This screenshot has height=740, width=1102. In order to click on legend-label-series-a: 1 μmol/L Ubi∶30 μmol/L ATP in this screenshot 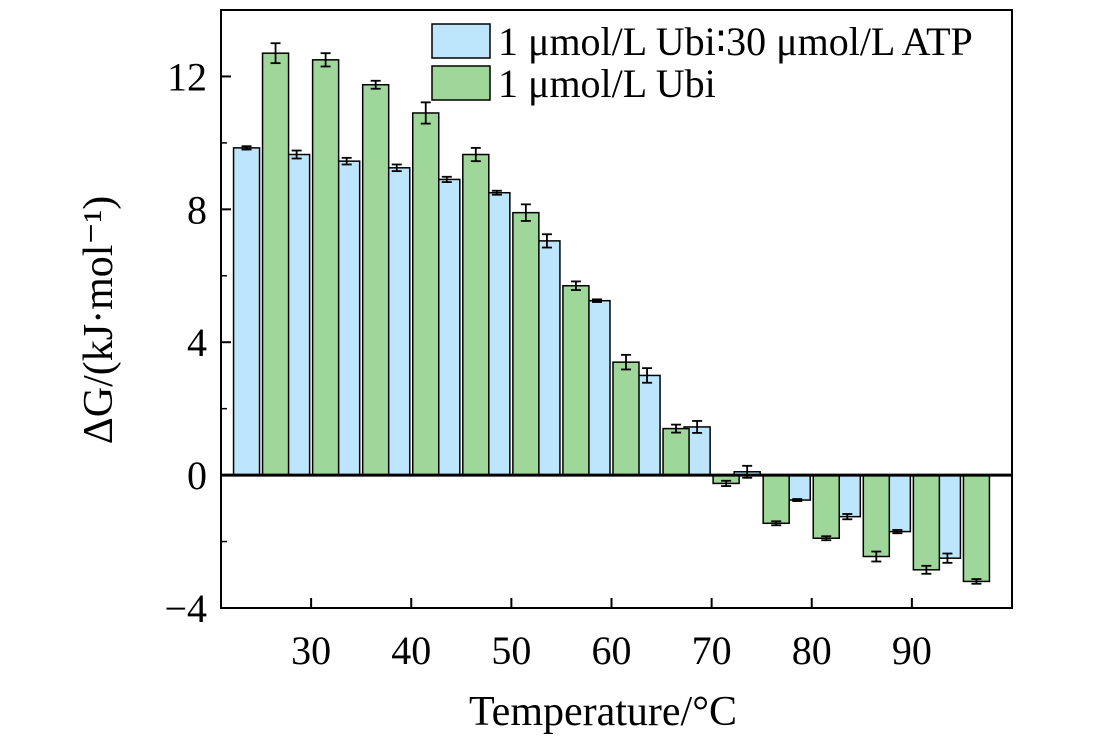, I will do `click(735, 41)`.